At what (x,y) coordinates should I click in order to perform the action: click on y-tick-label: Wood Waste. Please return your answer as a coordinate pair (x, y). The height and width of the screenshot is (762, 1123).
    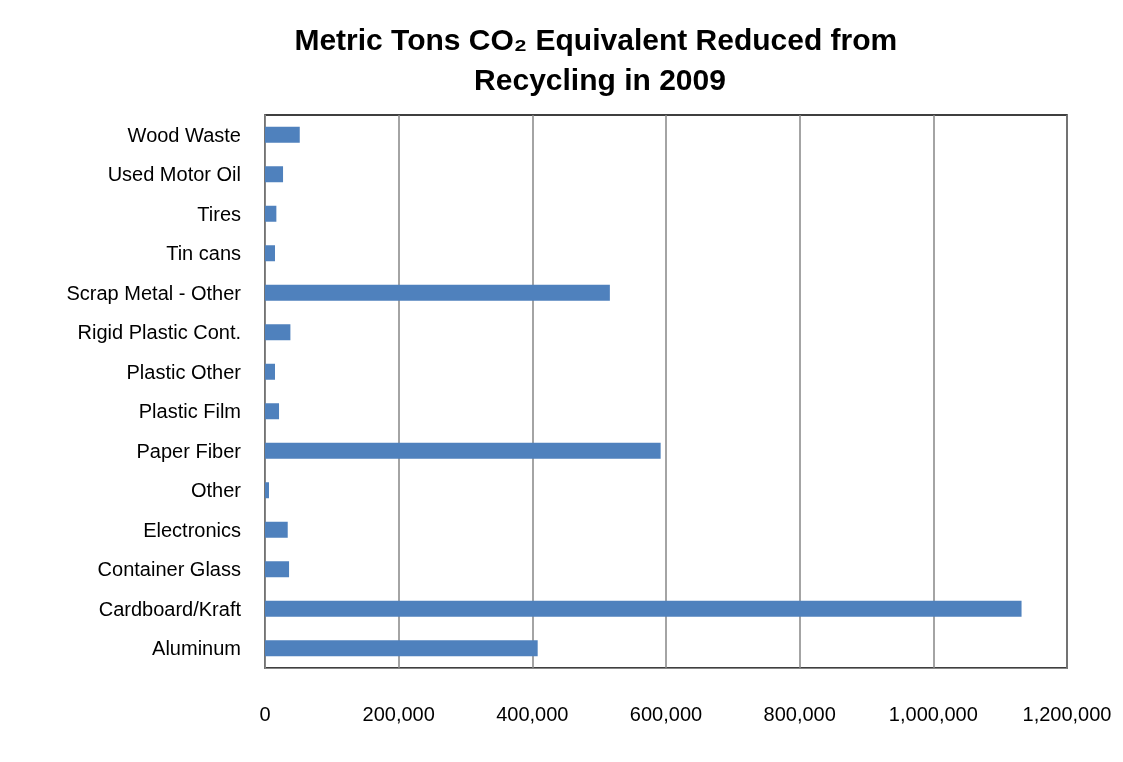
    Looking at the image, I should click on (184, 134).